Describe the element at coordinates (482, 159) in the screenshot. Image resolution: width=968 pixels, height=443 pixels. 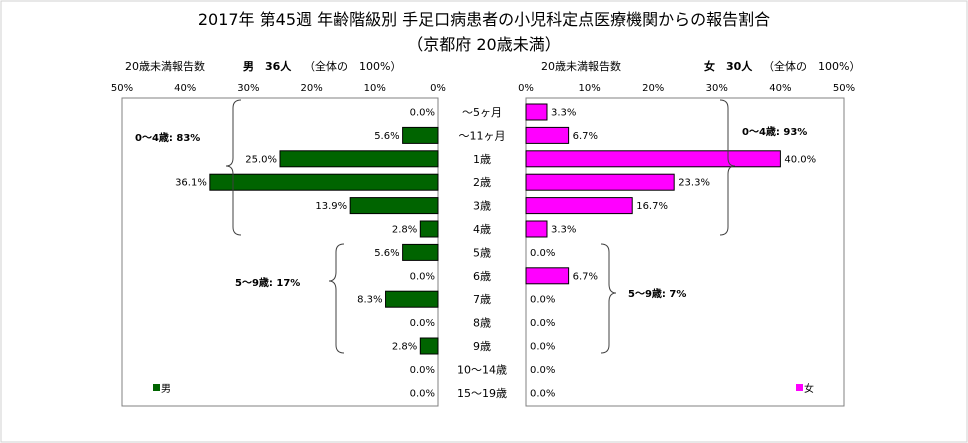
I see `category-label: 1歳` at that location.